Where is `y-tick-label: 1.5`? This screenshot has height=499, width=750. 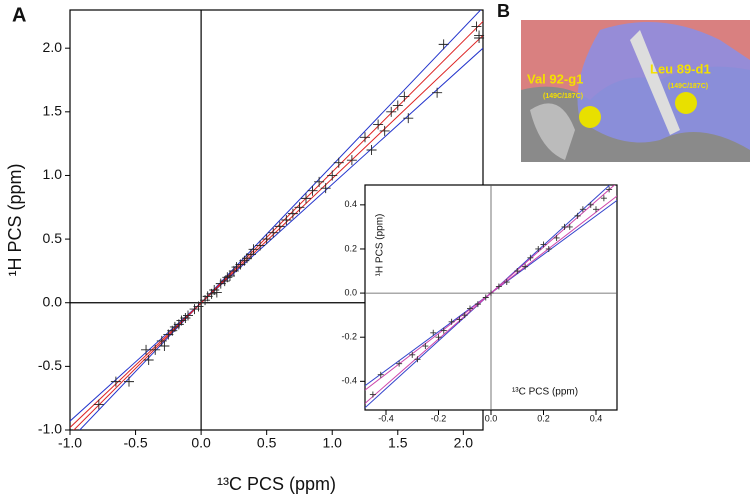
y-tick-label: 1.5 is located at coordinates (53, 111).